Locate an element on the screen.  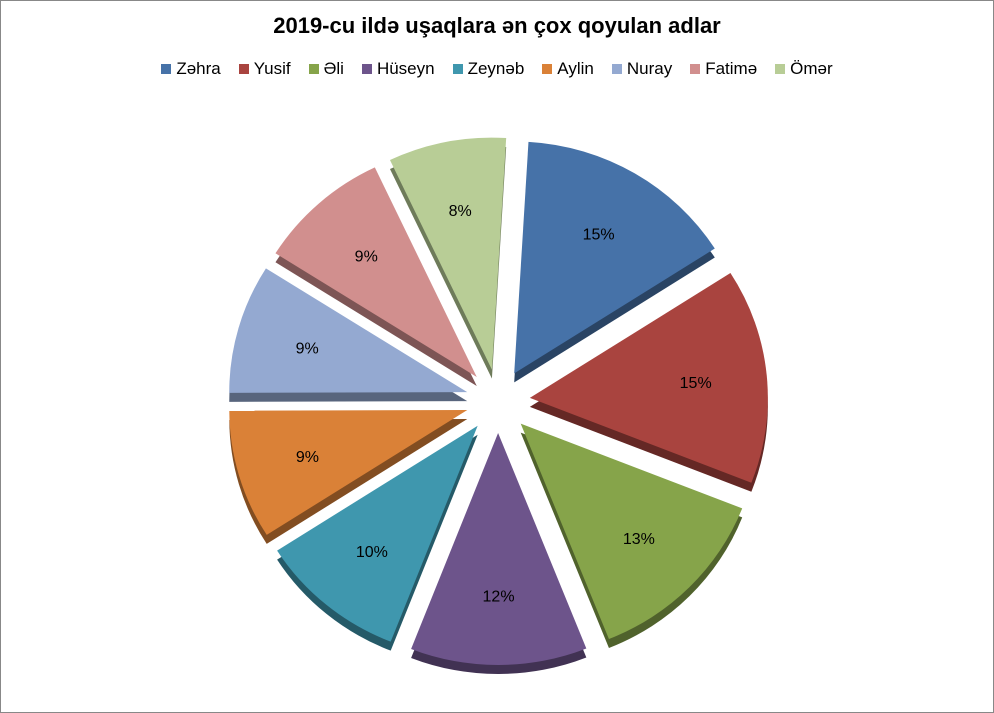
pie-slice-Əli is located at coordinates (631, 531).